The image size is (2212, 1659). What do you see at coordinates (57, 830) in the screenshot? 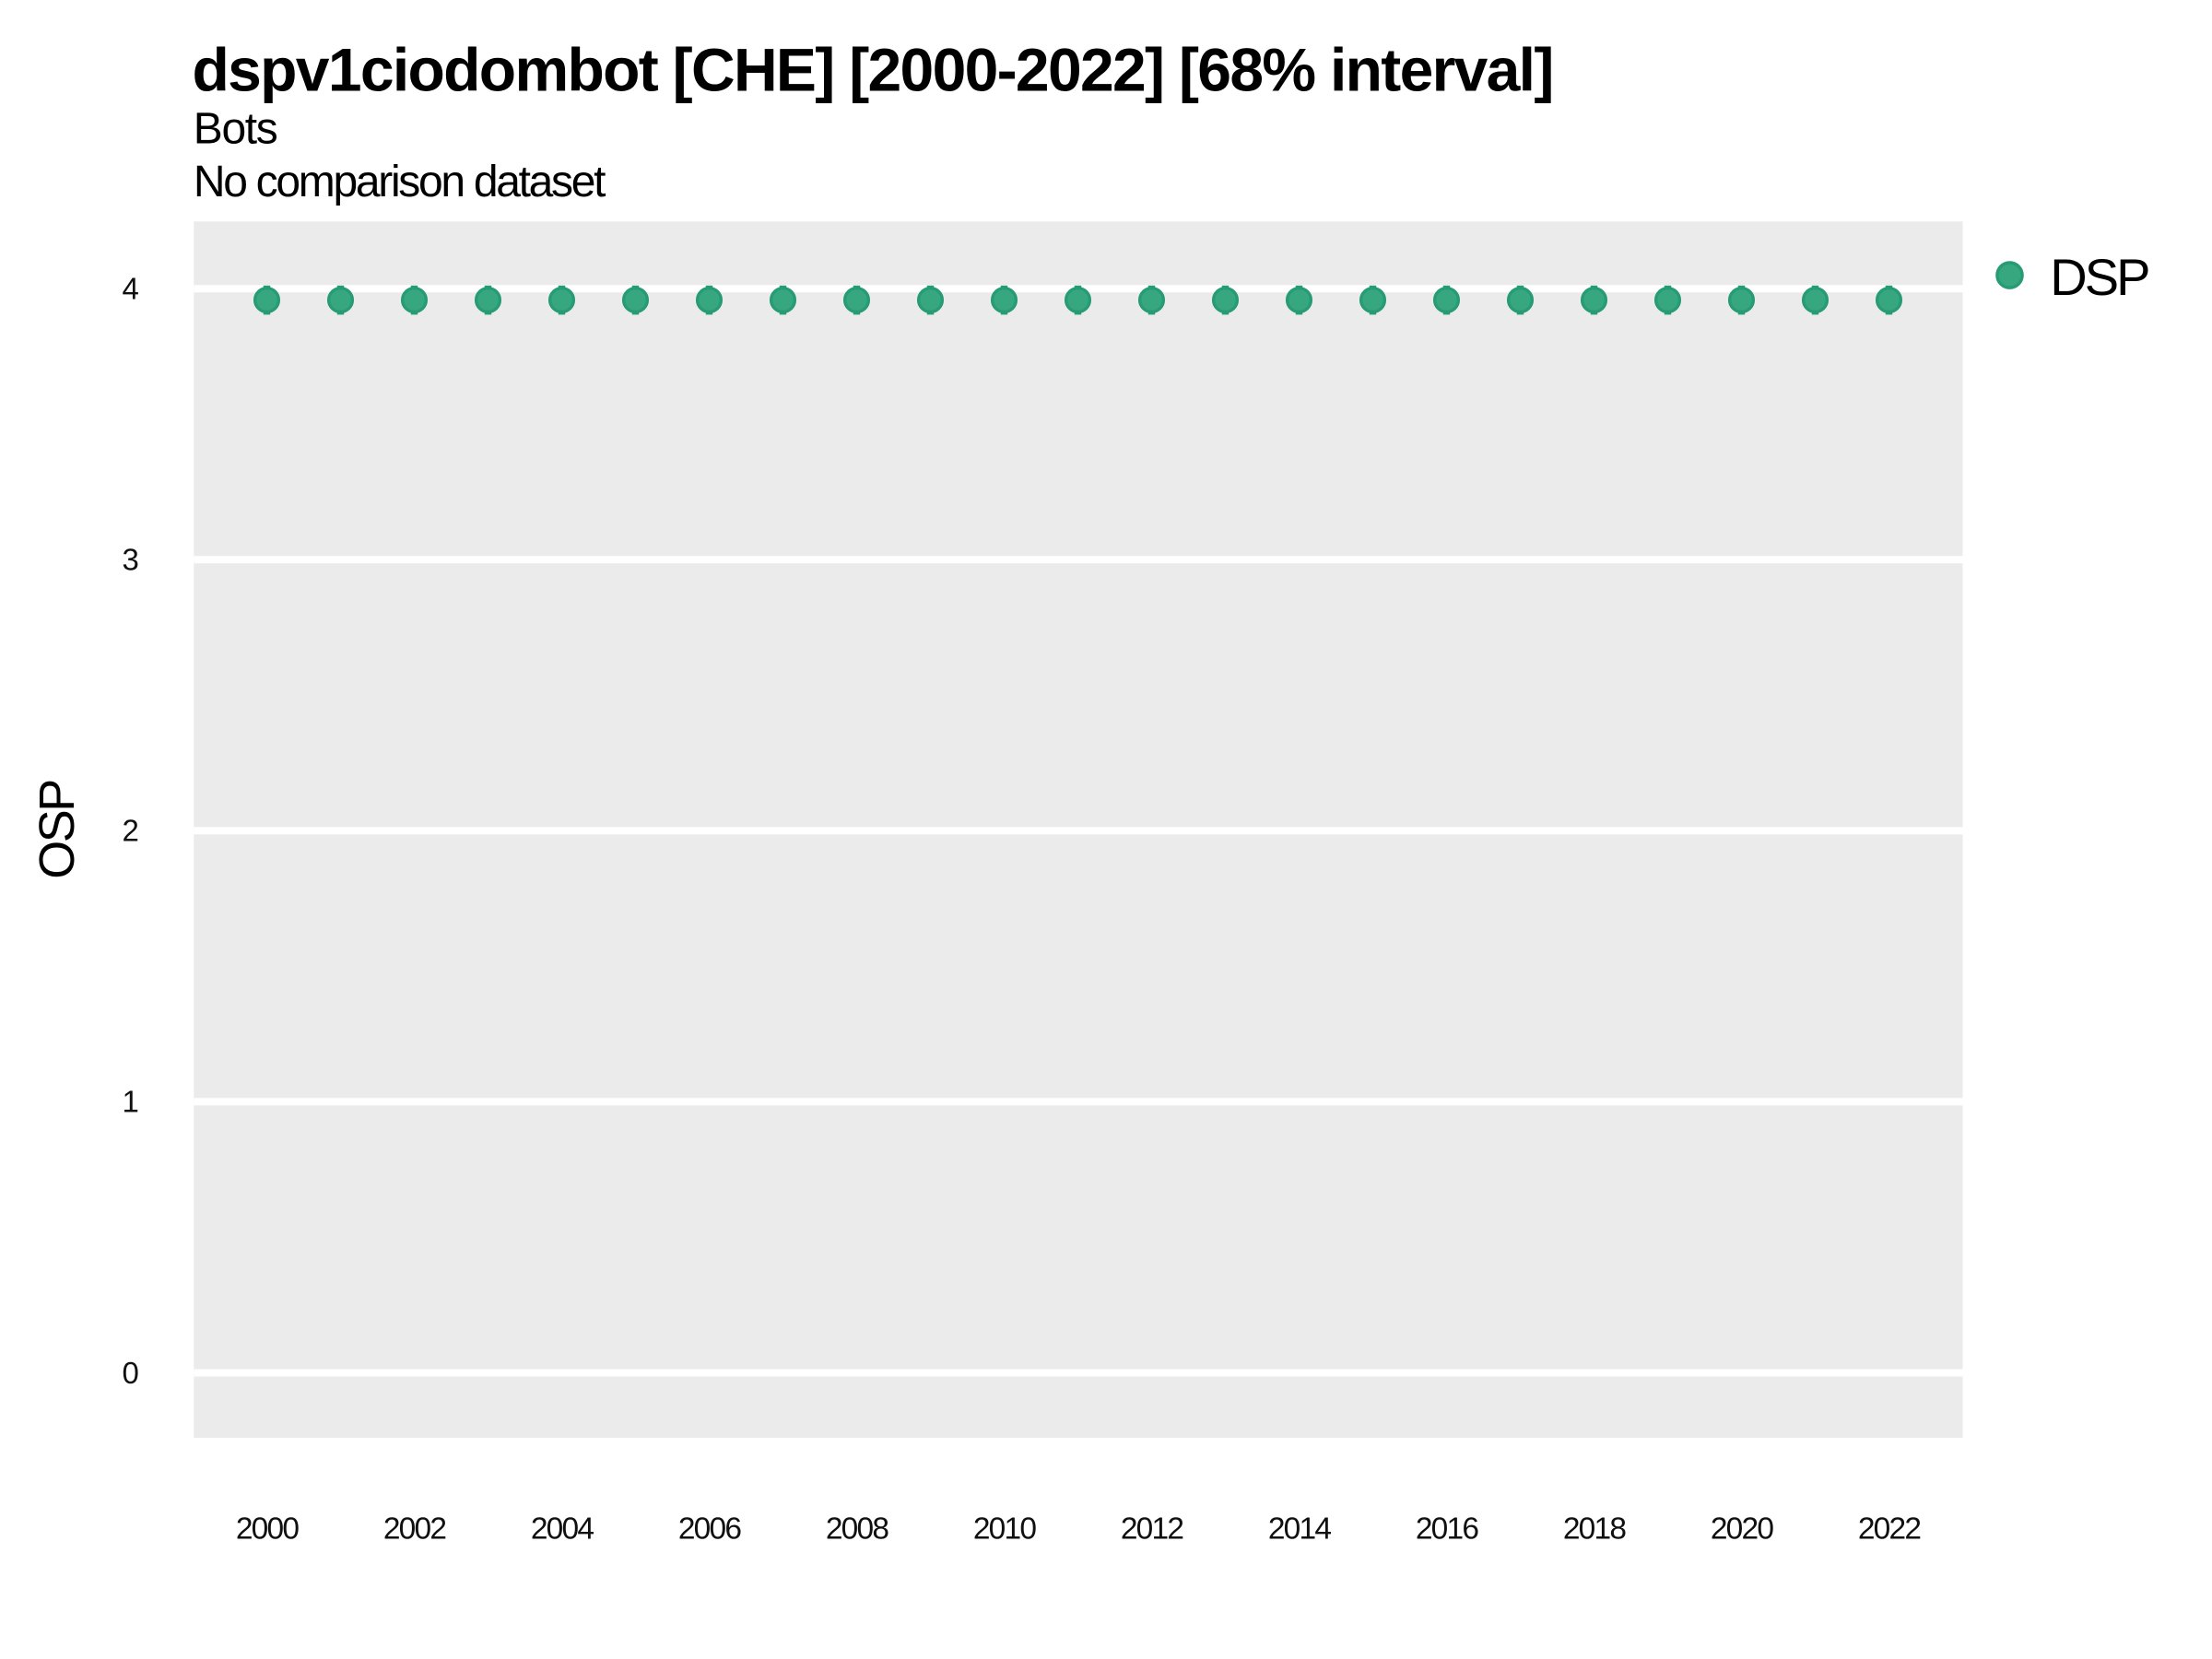
I see `svg-text: OSP` at bounding box center [57, 830].